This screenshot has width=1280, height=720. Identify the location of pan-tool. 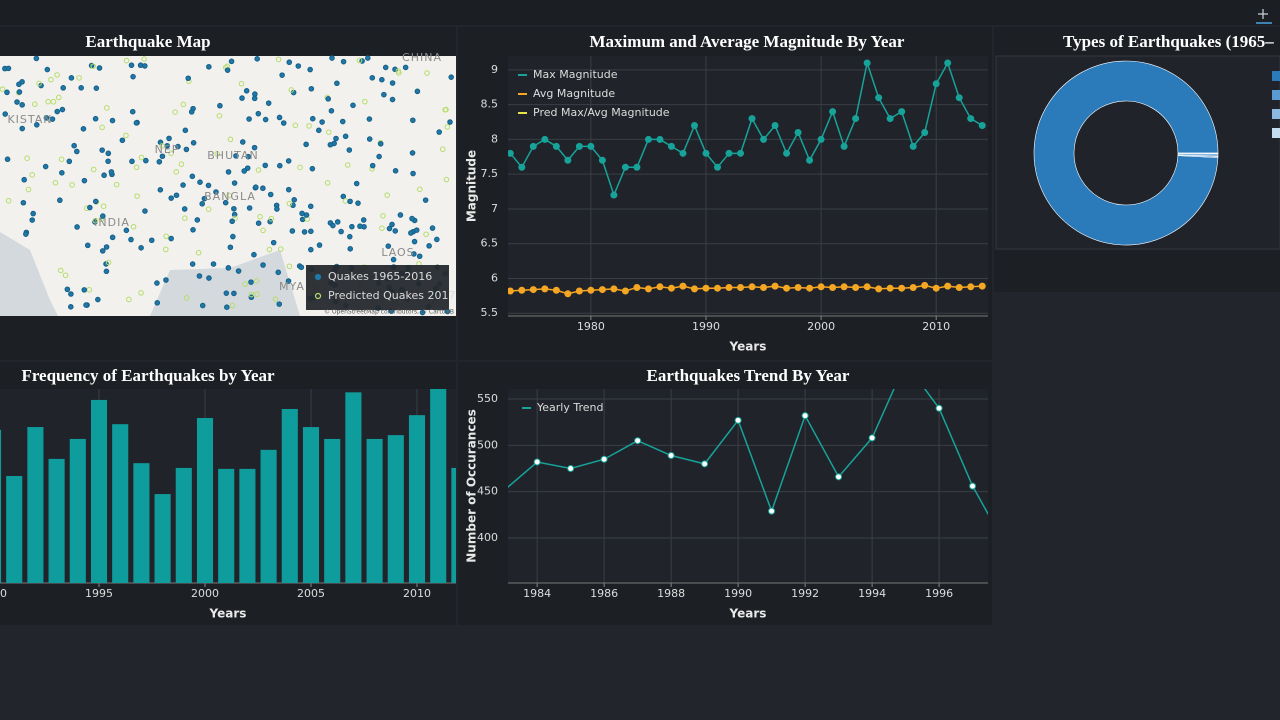
(1264, 16).